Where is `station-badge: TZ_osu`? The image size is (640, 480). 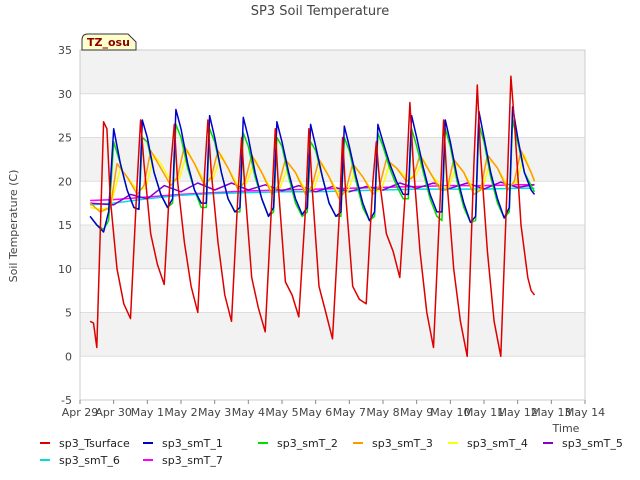
station-badge: TZ_osu is located at coordinates (109, 42).